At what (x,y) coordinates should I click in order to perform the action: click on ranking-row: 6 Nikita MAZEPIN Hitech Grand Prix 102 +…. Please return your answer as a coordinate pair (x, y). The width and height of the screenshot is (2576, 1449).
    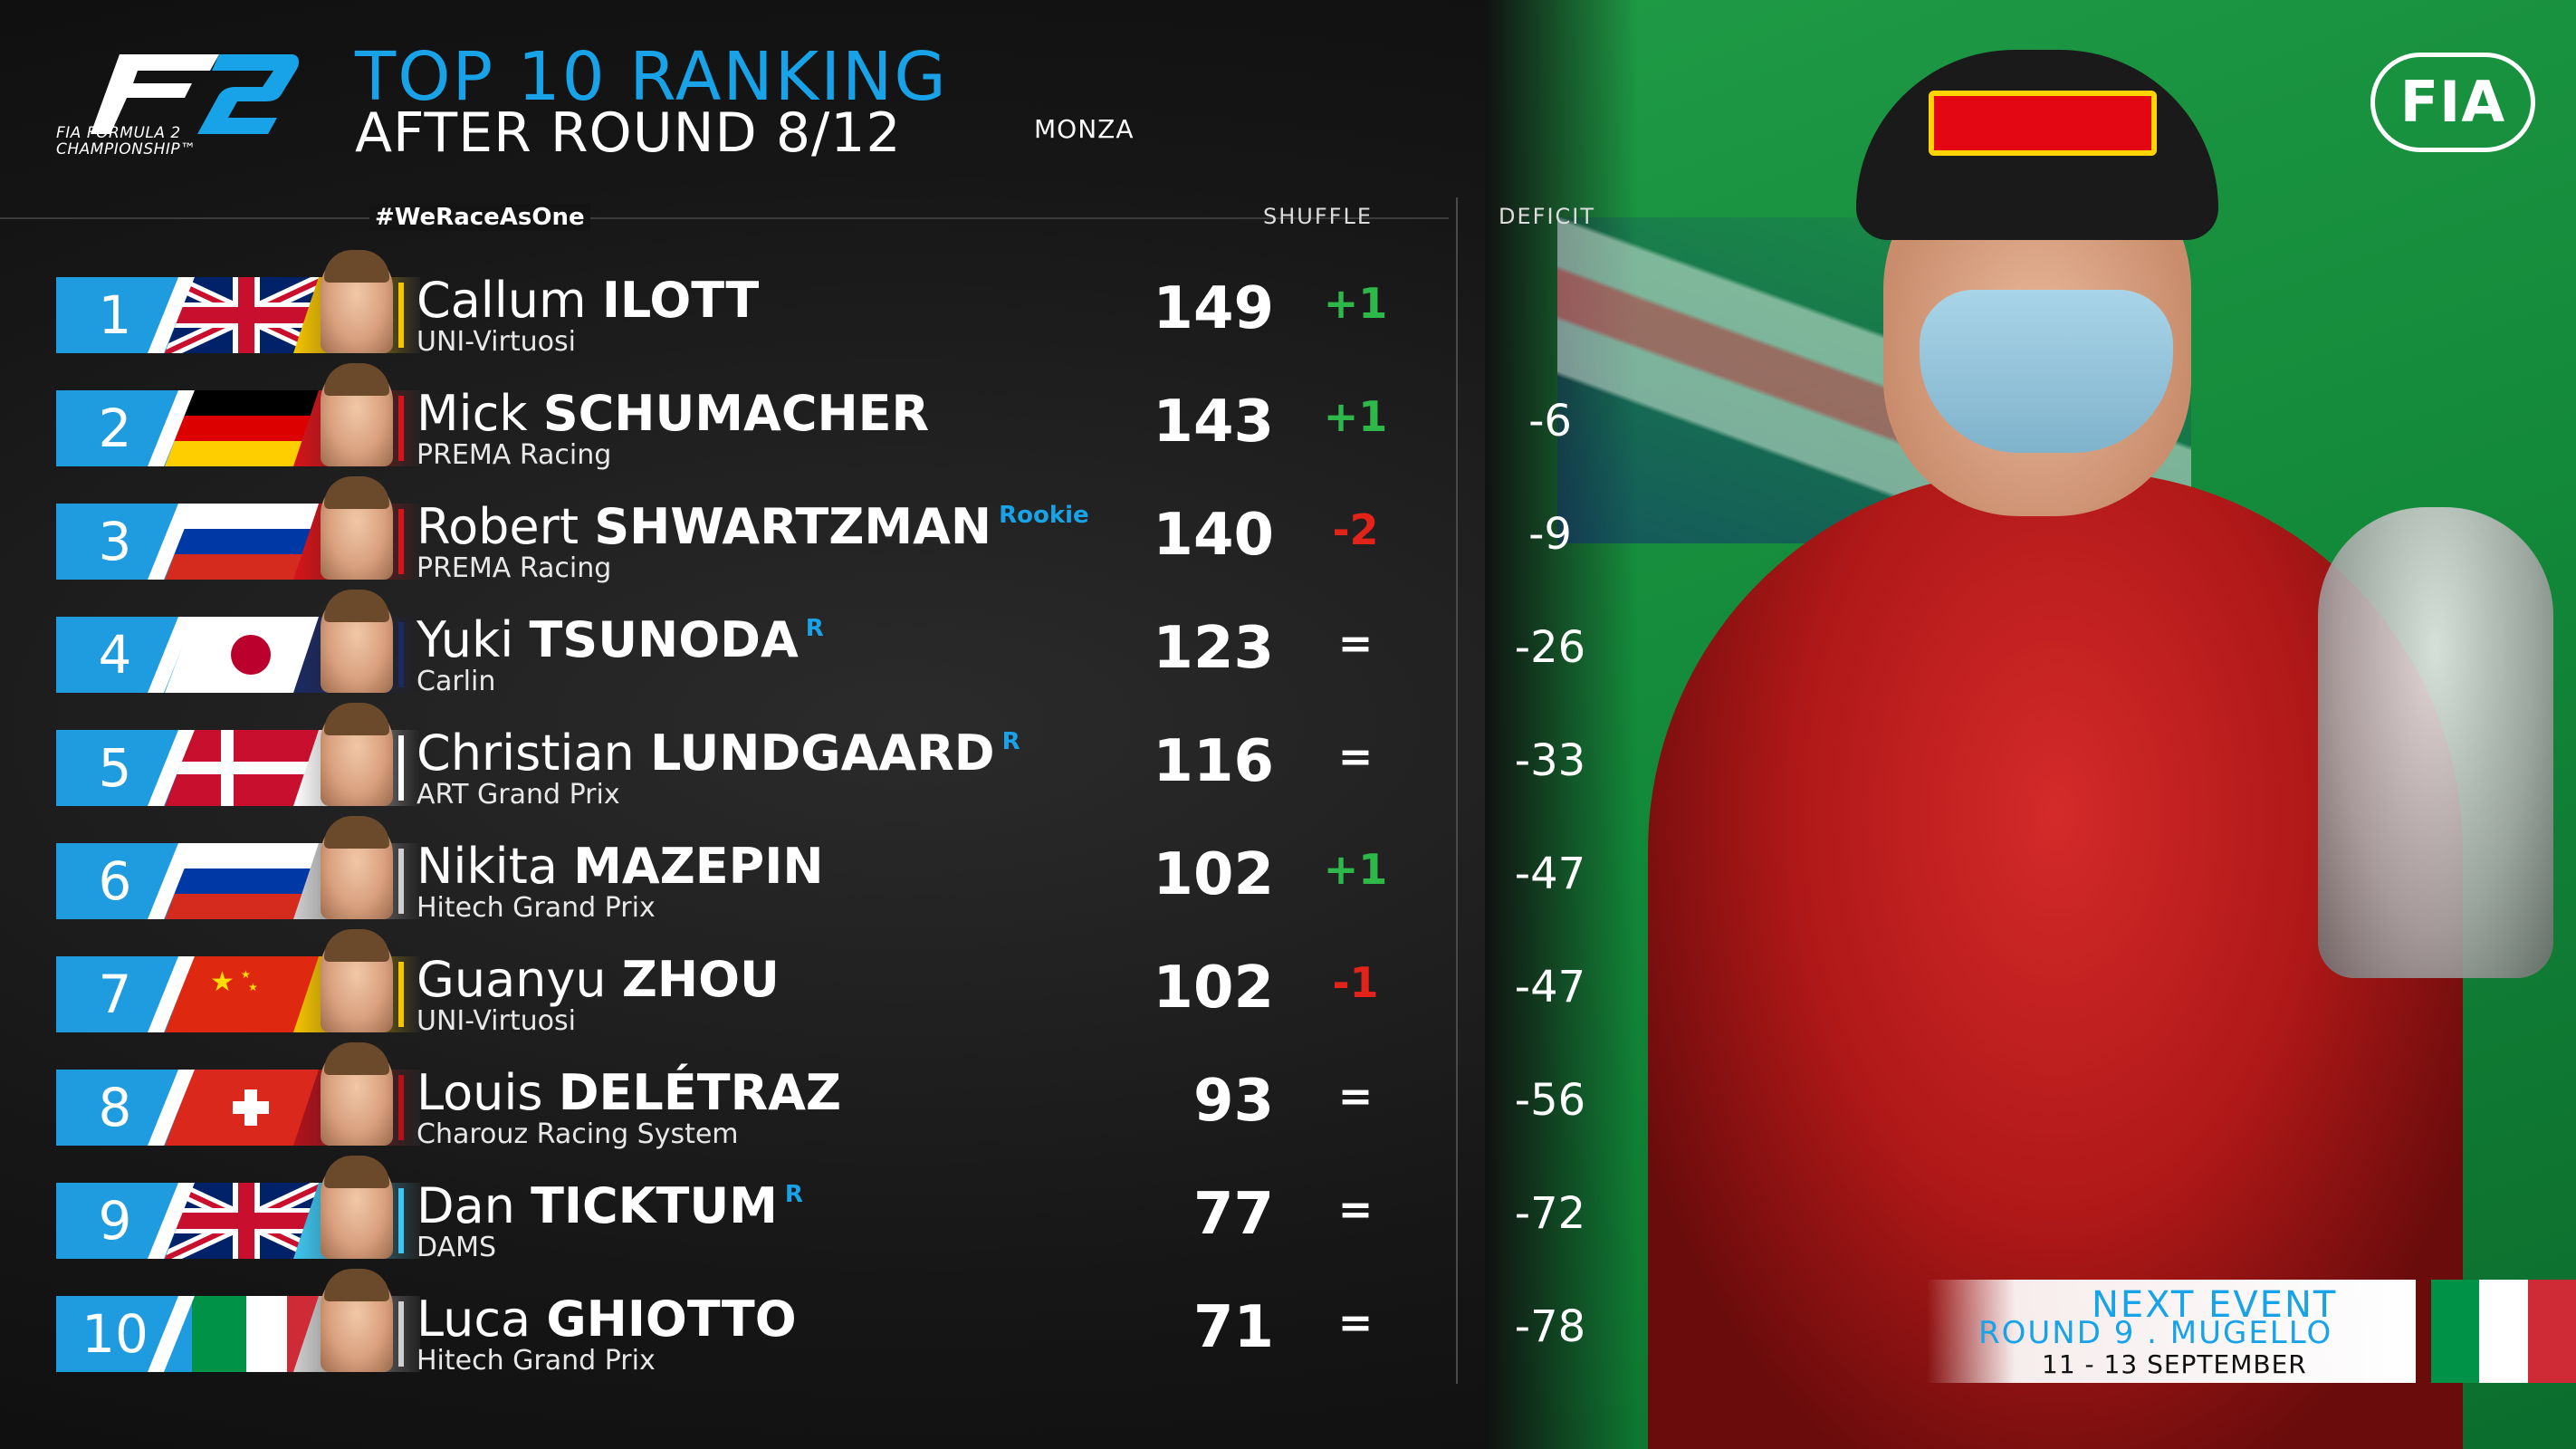
    Looking at the image, I should click on (853, 870).